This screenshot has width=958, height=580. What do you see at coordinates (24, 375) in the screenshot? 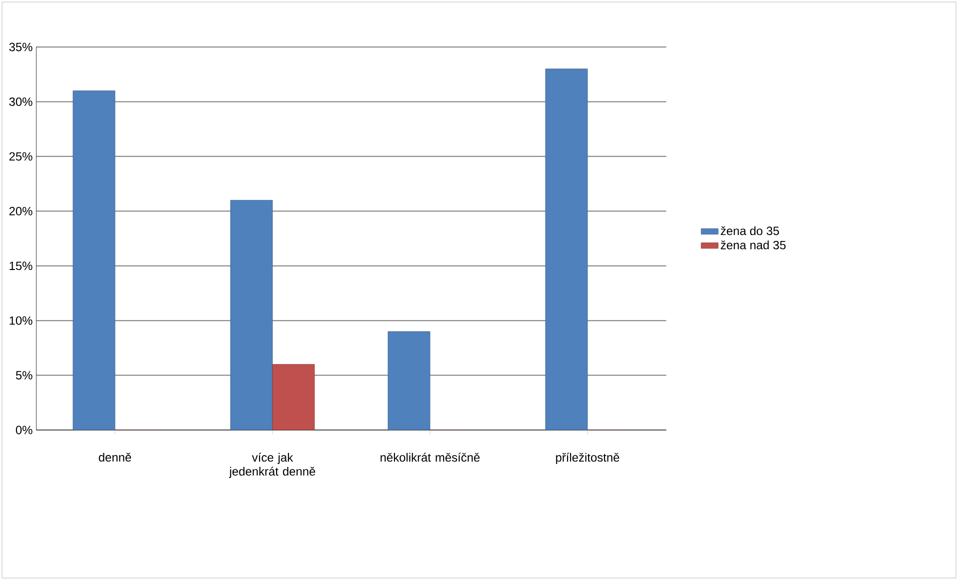
I see `y-tick-label: 5%` at bounding box center [24, 375].